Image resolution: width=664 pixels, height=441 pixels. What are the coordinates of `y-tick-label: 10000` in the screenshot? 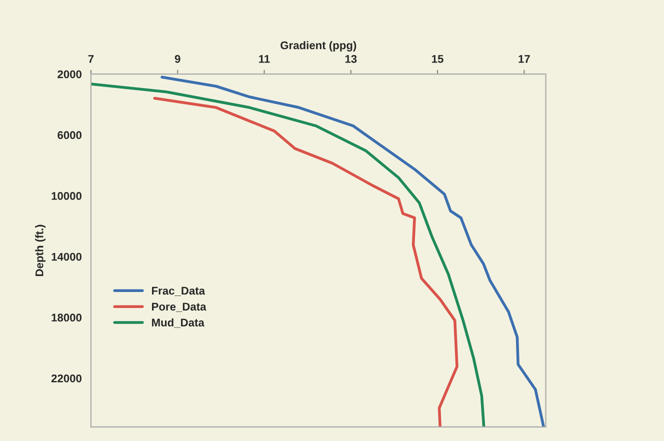 It's located at (67, 196).